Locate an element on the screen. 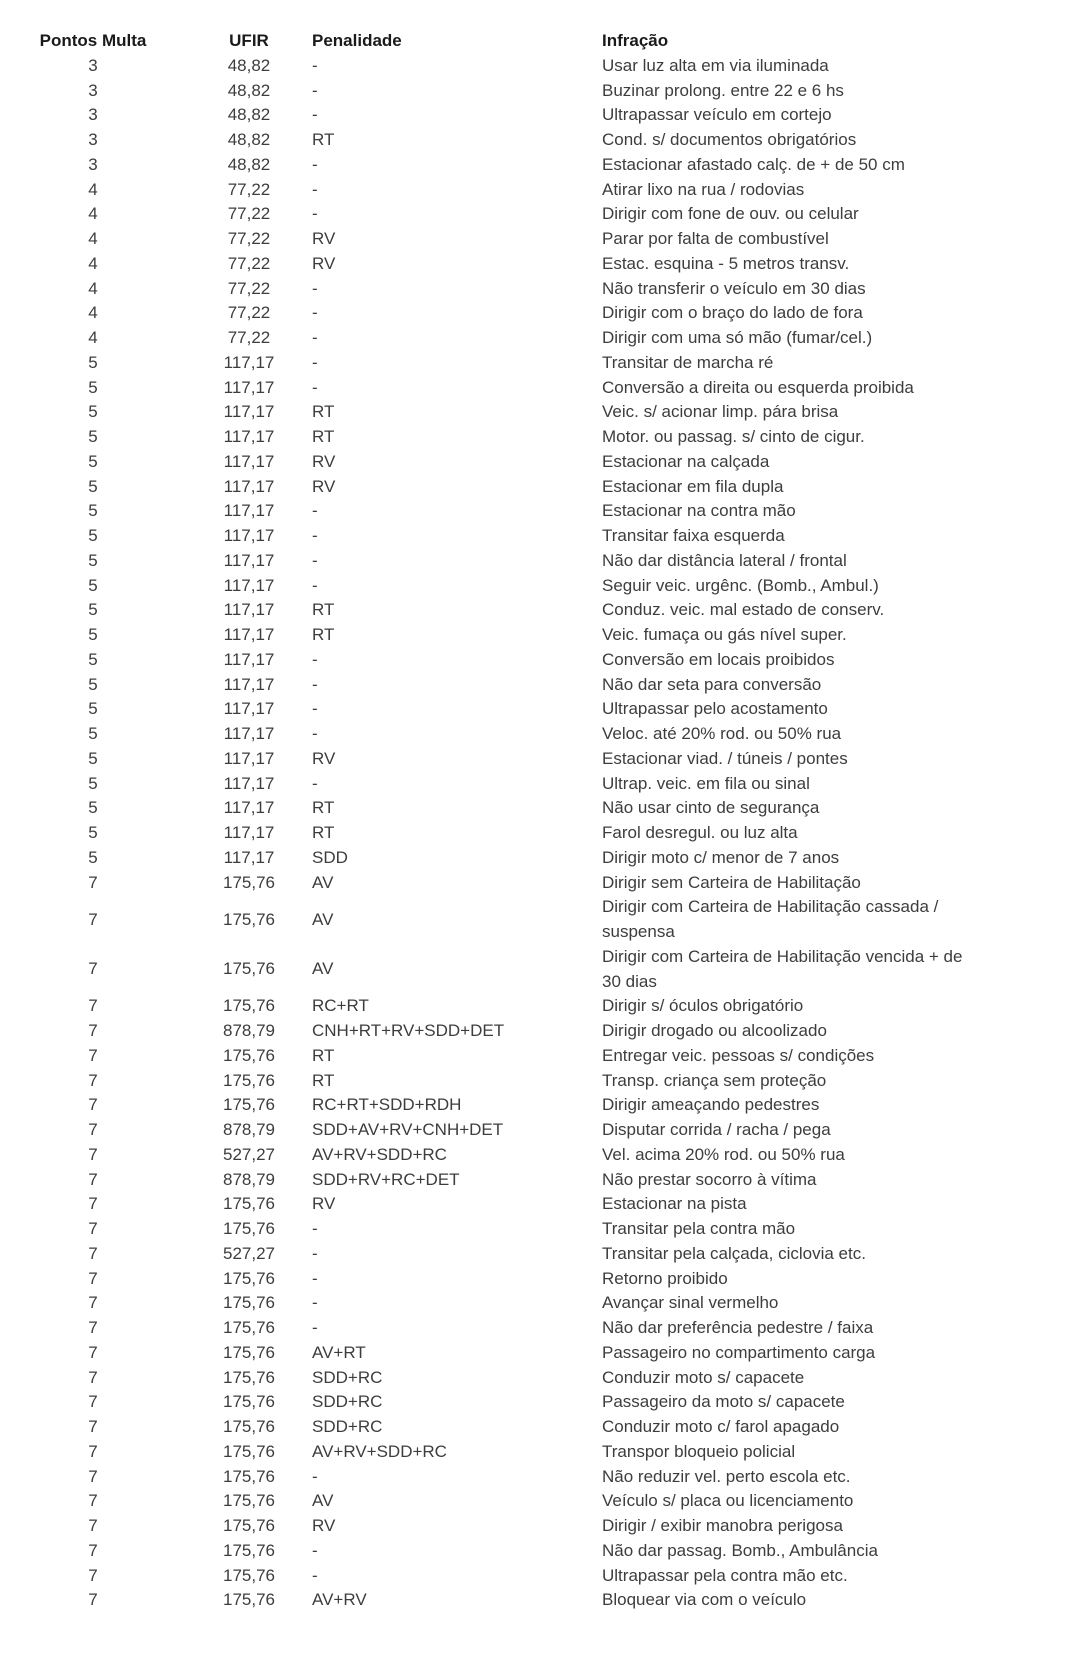 This screenshot has width=1080, height=1662. infracao-cell: Dirigir com o braço do lado de fora is located at coordinates (732, 313).